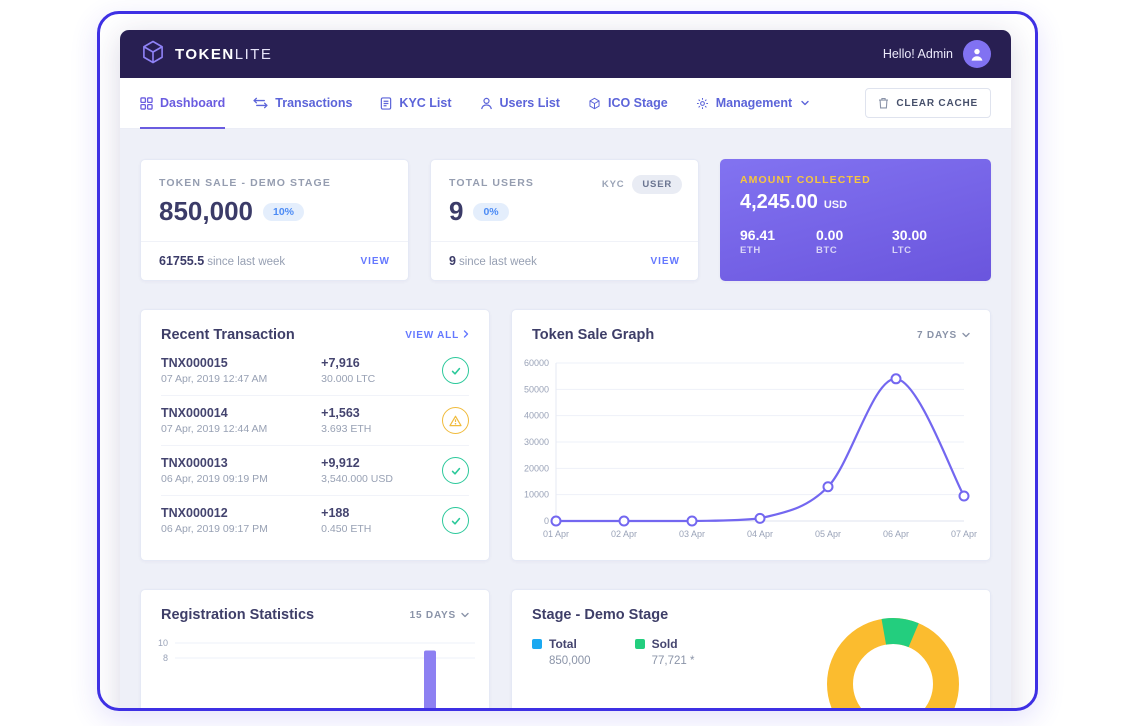 Image resolution: width=1140 pixels, height=726 pixels. What do you see at coordinates (452, 261) in the screenshot?
I see `total-users-delta: 9` at bounding box center [452, 261].